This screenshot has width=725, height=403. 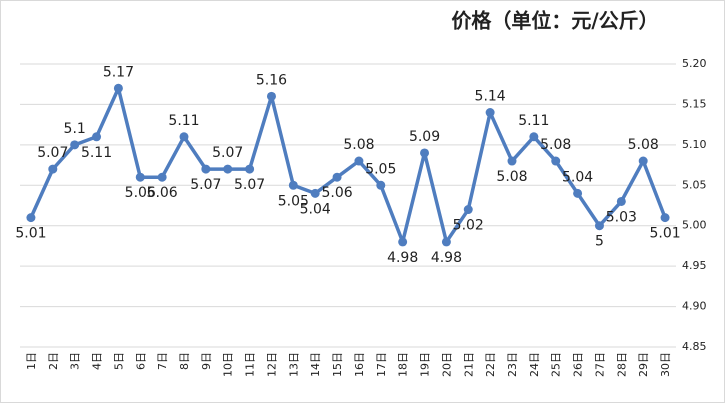 I want to click on x-tick-label: 4日, so click(x=97, y=361).